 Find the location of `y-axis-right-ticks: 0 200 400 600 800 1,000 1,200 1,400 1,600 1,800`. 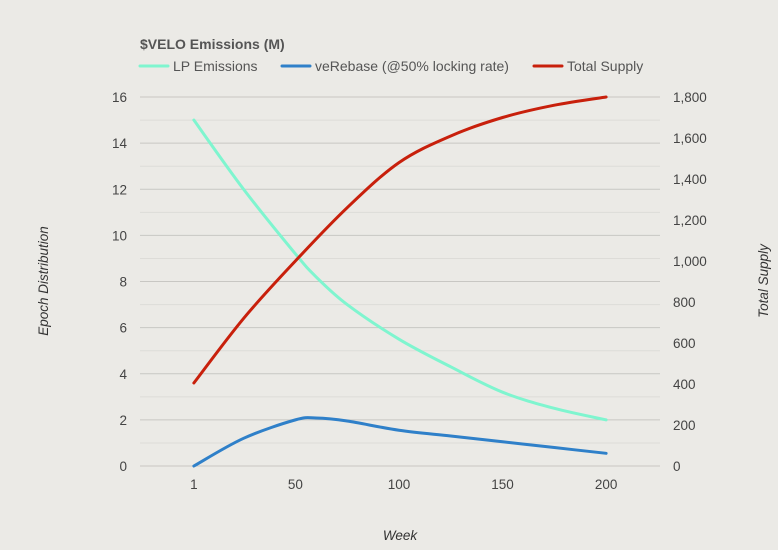

y-axis-right-ticks: 0 200 400 600 800 1,000 1,200 1,400 1,600 1,800 is located at coordinates (690, 282).